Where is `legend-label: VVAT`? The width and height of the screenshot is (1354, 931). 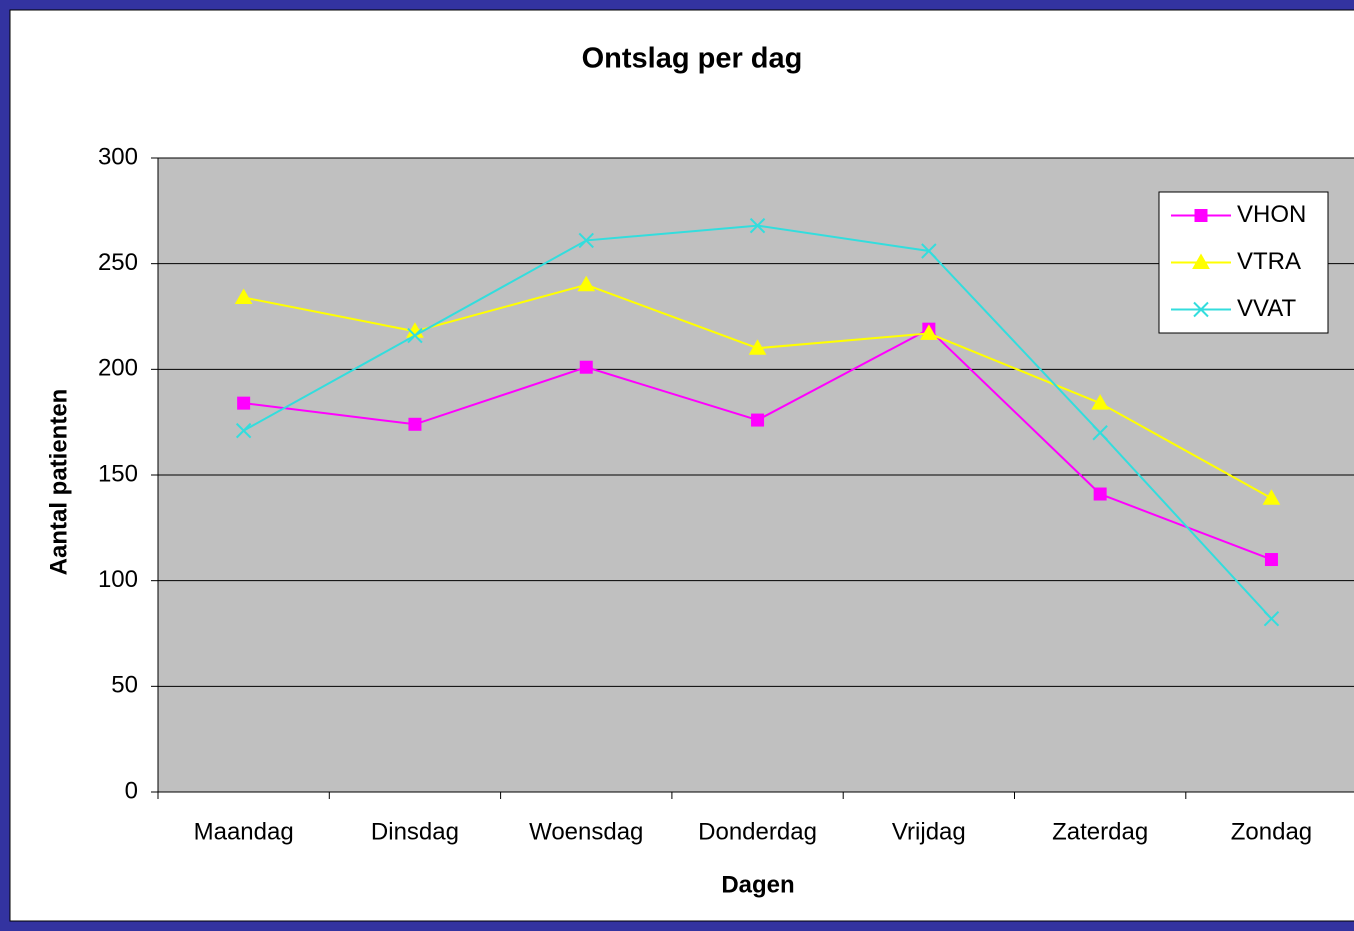
legend-label: VVAT is located at coordinates (1266, 308).